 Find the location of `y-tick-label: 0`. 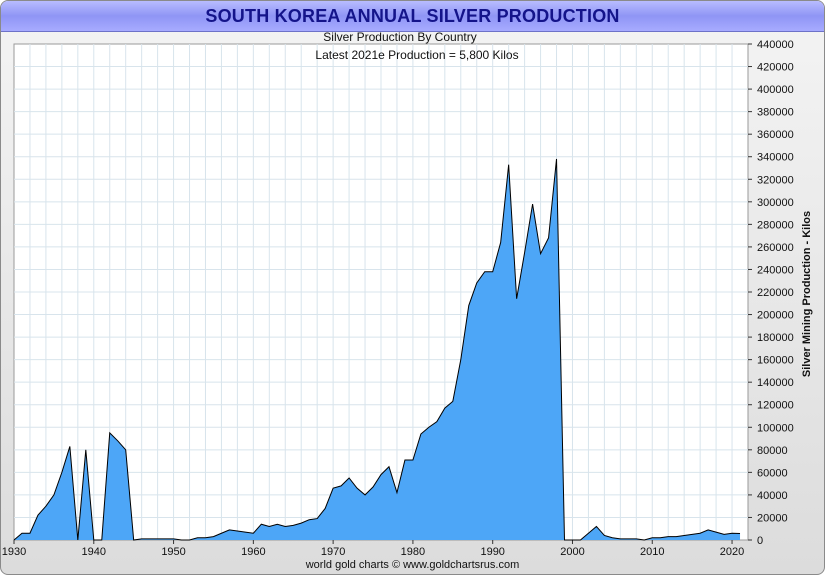

y-tick-label: 0 is located at coordinates (760, 541).